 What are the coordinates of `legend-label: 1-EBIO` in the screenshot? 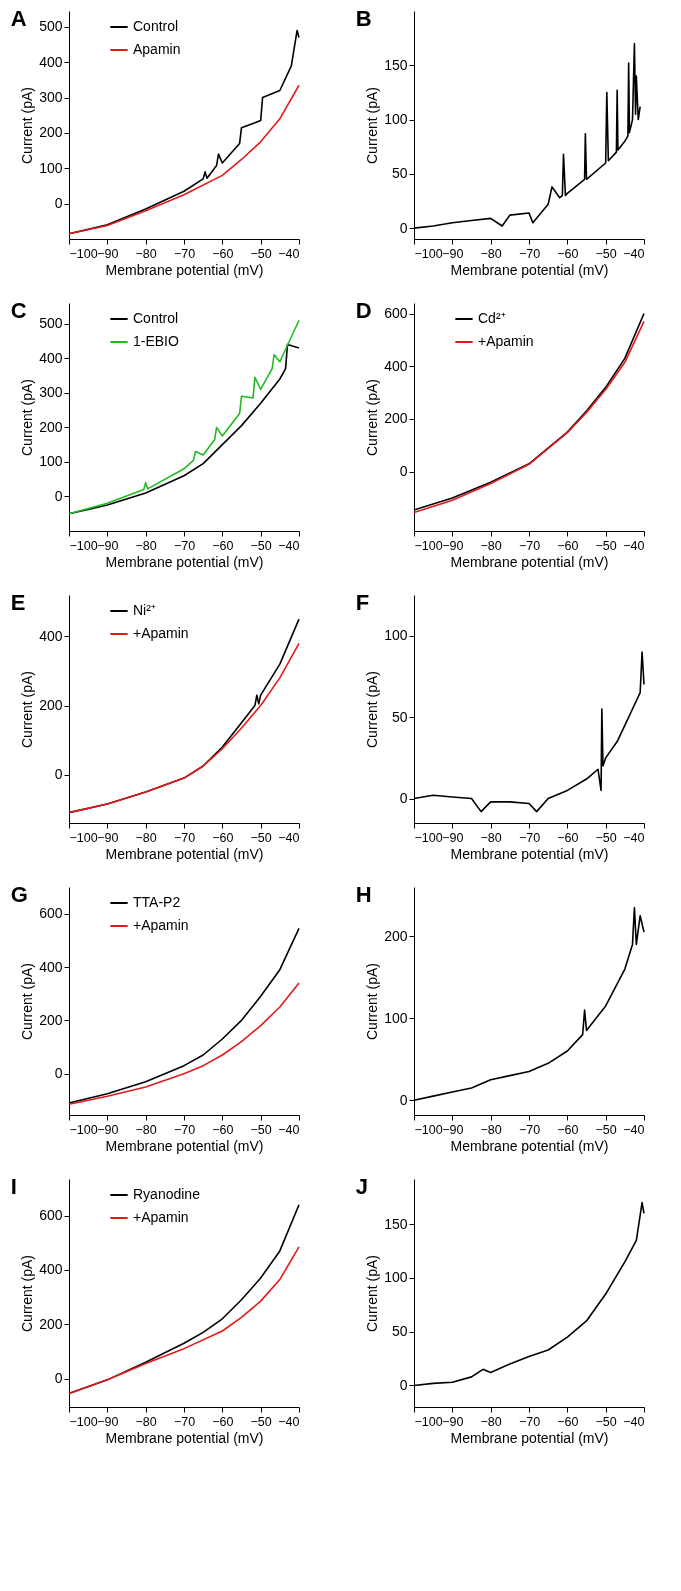 It's located at (156, 341).